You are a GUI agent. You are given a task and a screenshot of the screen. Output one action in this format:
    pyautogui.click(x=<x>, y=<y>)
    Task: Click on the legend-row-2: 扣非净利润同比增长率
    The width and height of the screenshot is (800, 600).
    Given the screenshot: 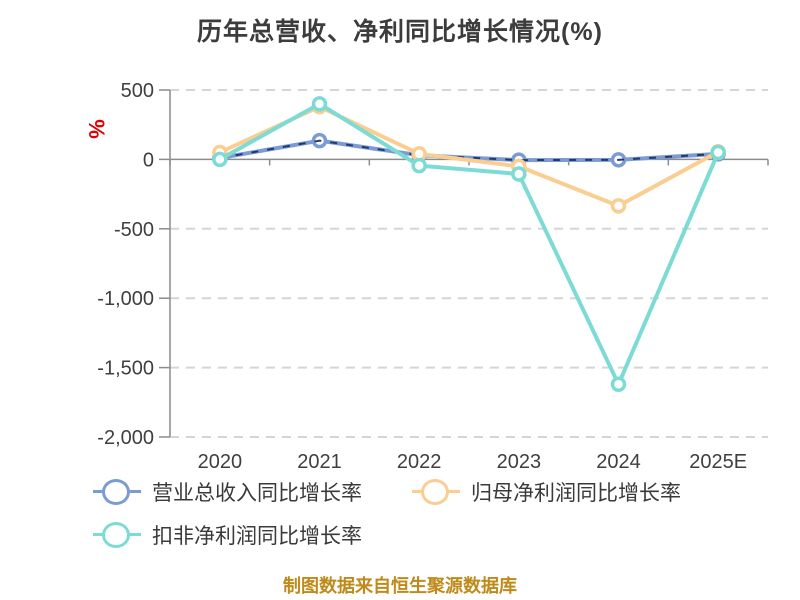 What is the action you would take?
    pyautogui.click(x=387, y=535)
    